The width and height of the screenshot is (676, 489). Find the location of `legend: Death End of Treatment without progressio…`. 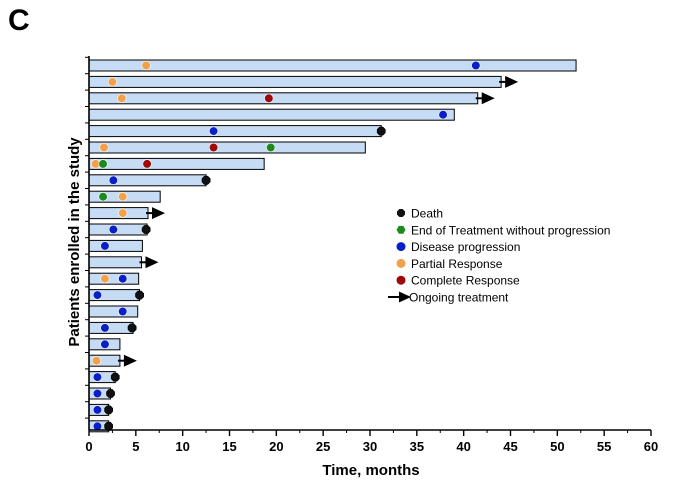

legend: Death End of Treatment without progressio… is located at coordinates (499, 256).